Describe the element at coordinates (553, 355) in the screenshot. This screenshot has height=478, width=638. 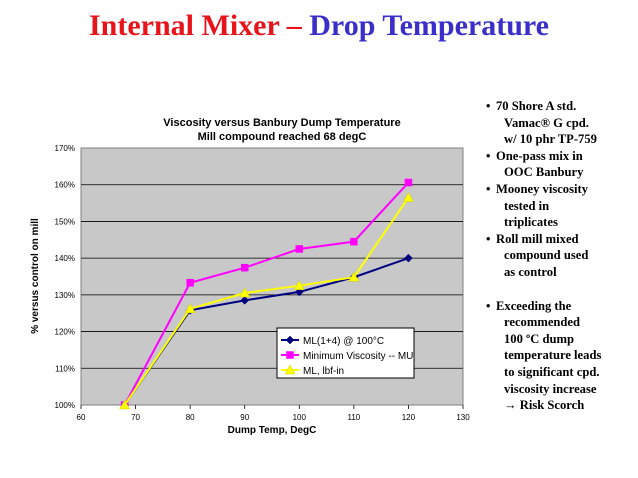
I see `bullet-line: temperature leads` at that location.